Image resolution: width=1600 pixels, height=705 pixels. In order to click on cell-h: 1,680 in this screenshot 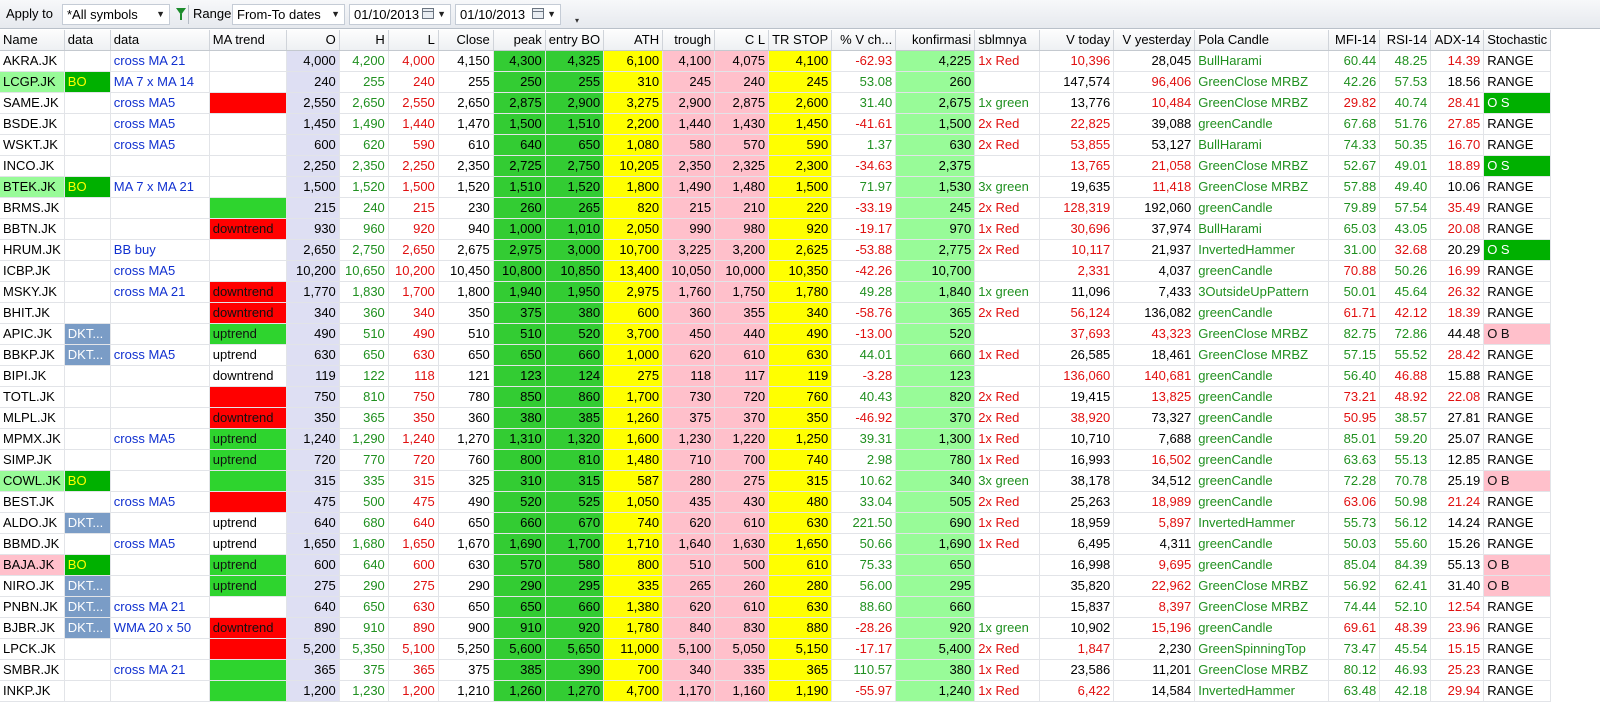, I will do `click(364, 544)`.